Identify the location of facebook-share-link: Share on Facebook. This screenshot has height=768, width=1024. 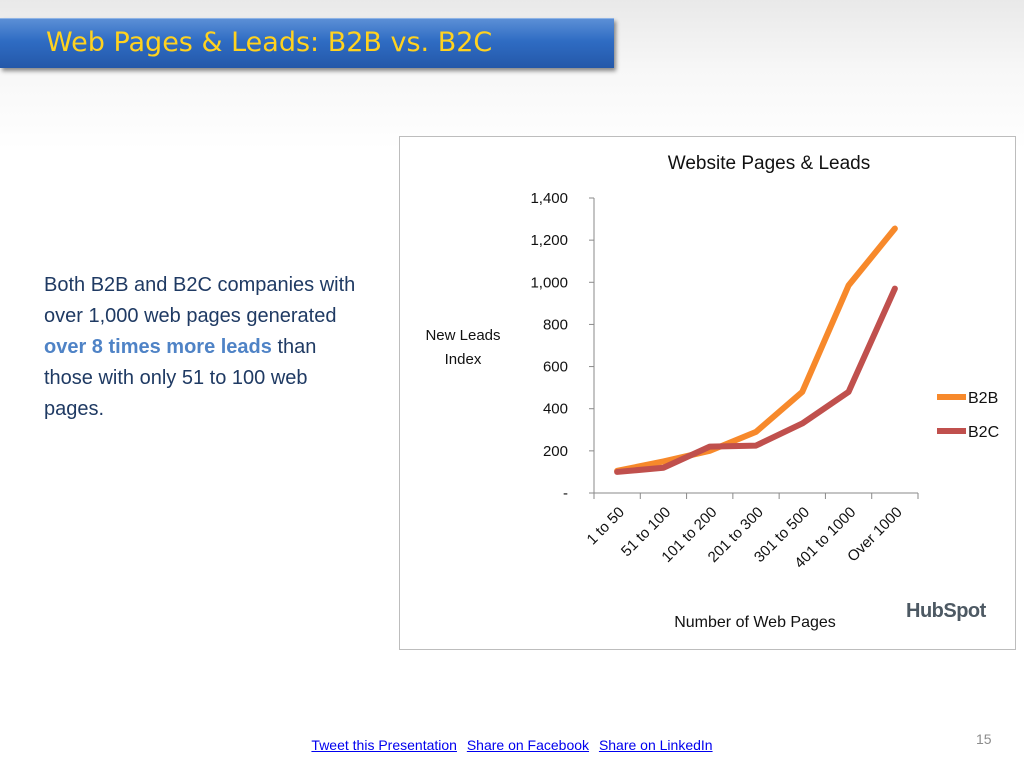
(528, 745).